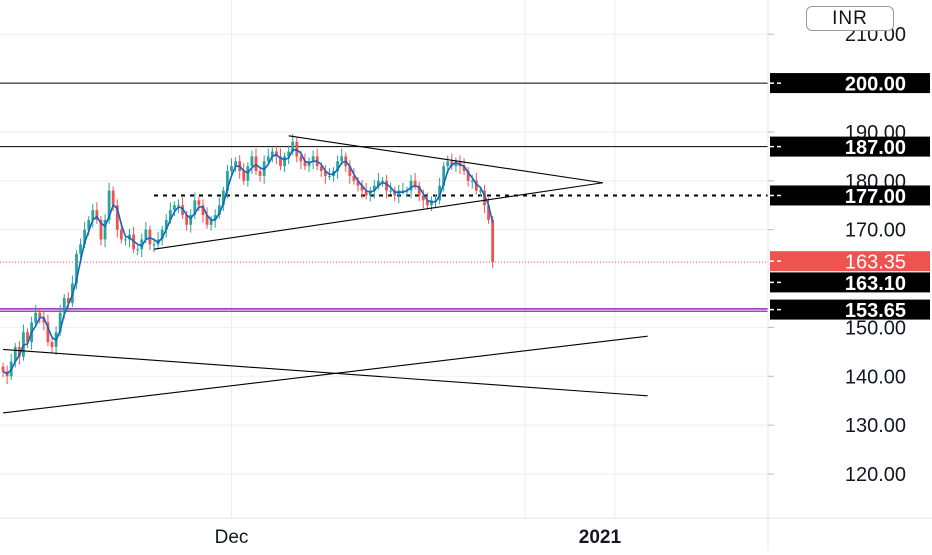 The width and height of the screenshot is (932, 555). What do you see at coordinates (875, 263) in the screenshot?
I see `price-tag-label: 163.35` at bounding box center [875, 263].